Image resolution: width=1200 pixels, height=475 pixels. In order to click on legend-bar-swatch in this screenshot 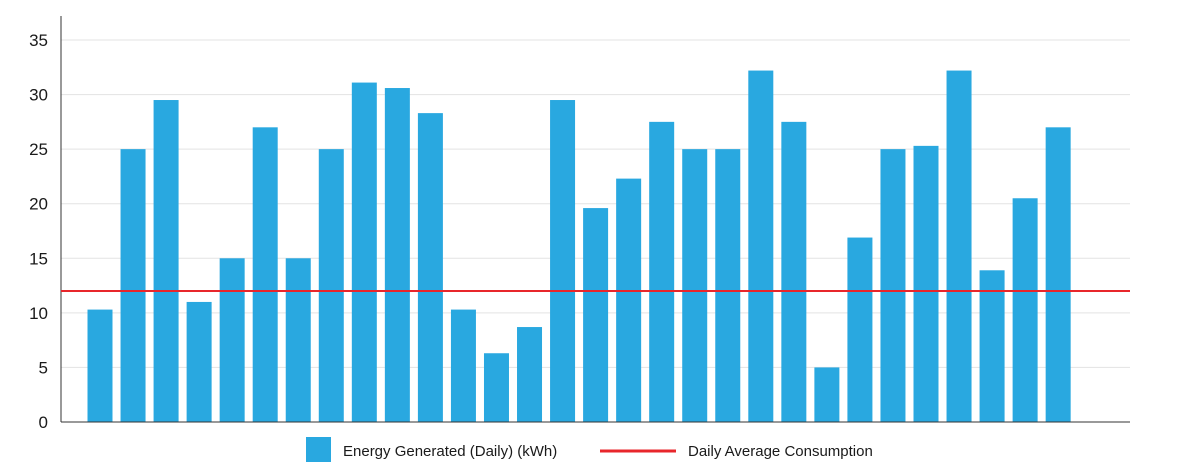, I will do `click(318, 449)`.